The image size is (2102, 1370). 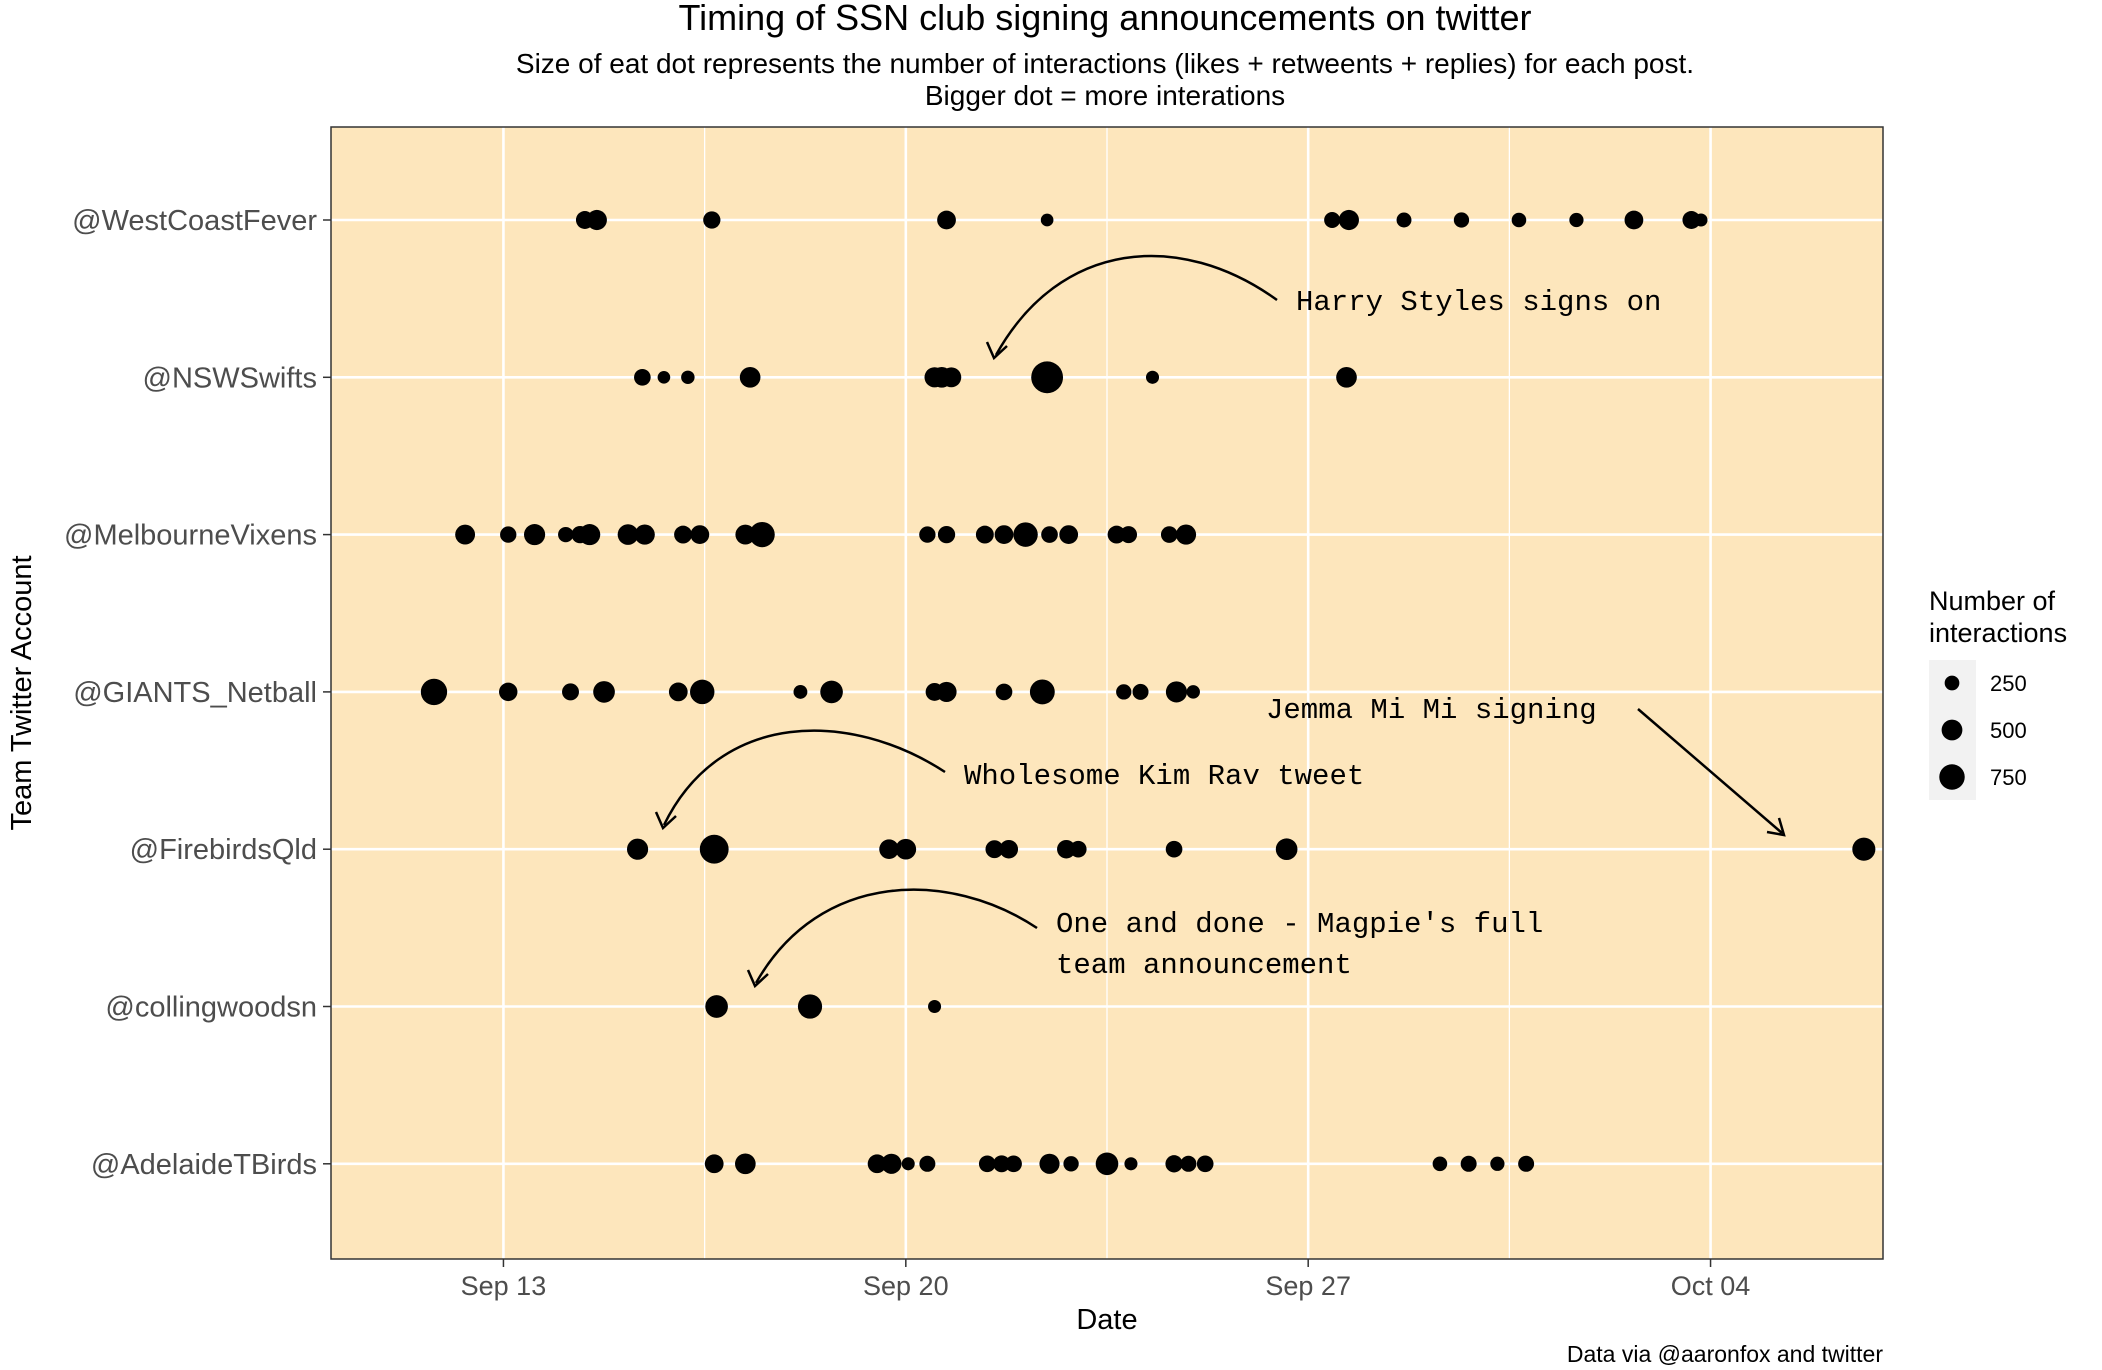 I want to click on y-tick-label: @AdelaideTBirds, so click(x=204, y=1165).